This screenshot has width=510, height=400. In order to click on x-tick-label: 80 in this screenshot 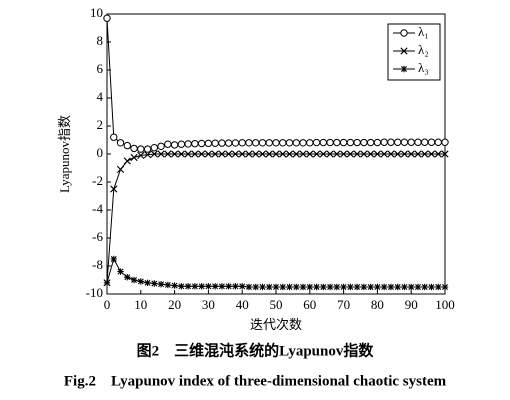, I will do `click(377, 304)`.